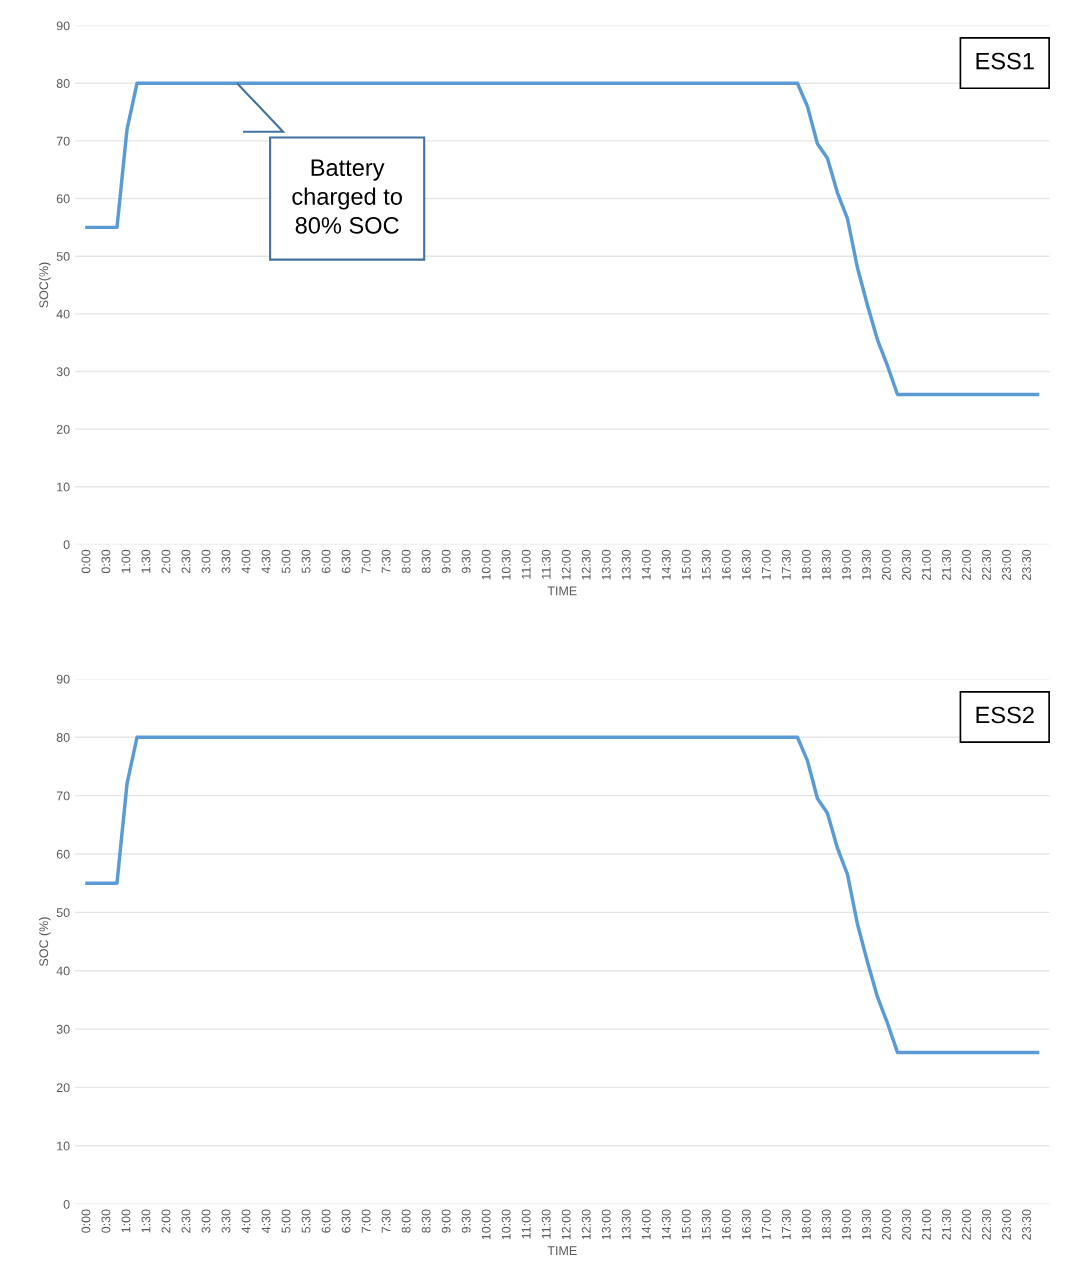  What do you see at coordinates (86, 561) in the screenshot?
I see `x-tick-label: 0:00` at bounding box center [86, 561].